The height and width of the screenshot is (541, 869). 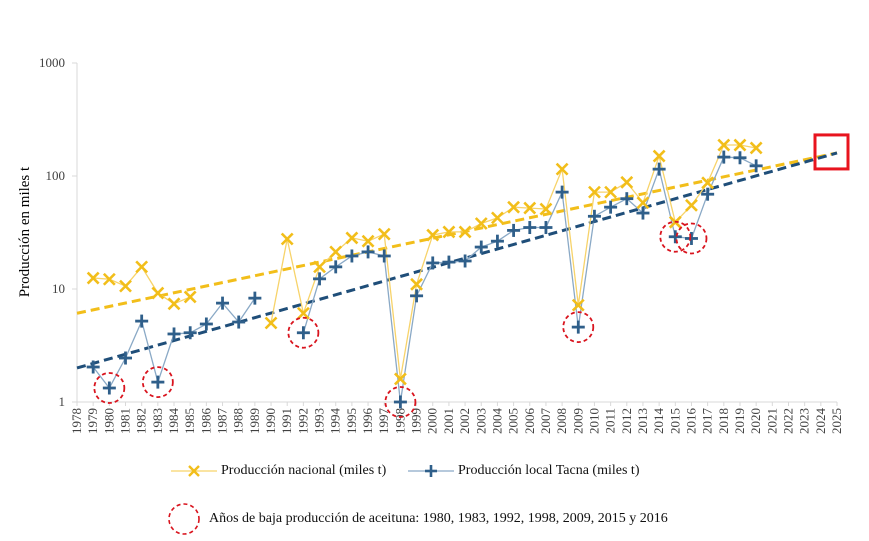 I want to click on y-axis-title: Producción en miles t, so click(x=25, y=231).